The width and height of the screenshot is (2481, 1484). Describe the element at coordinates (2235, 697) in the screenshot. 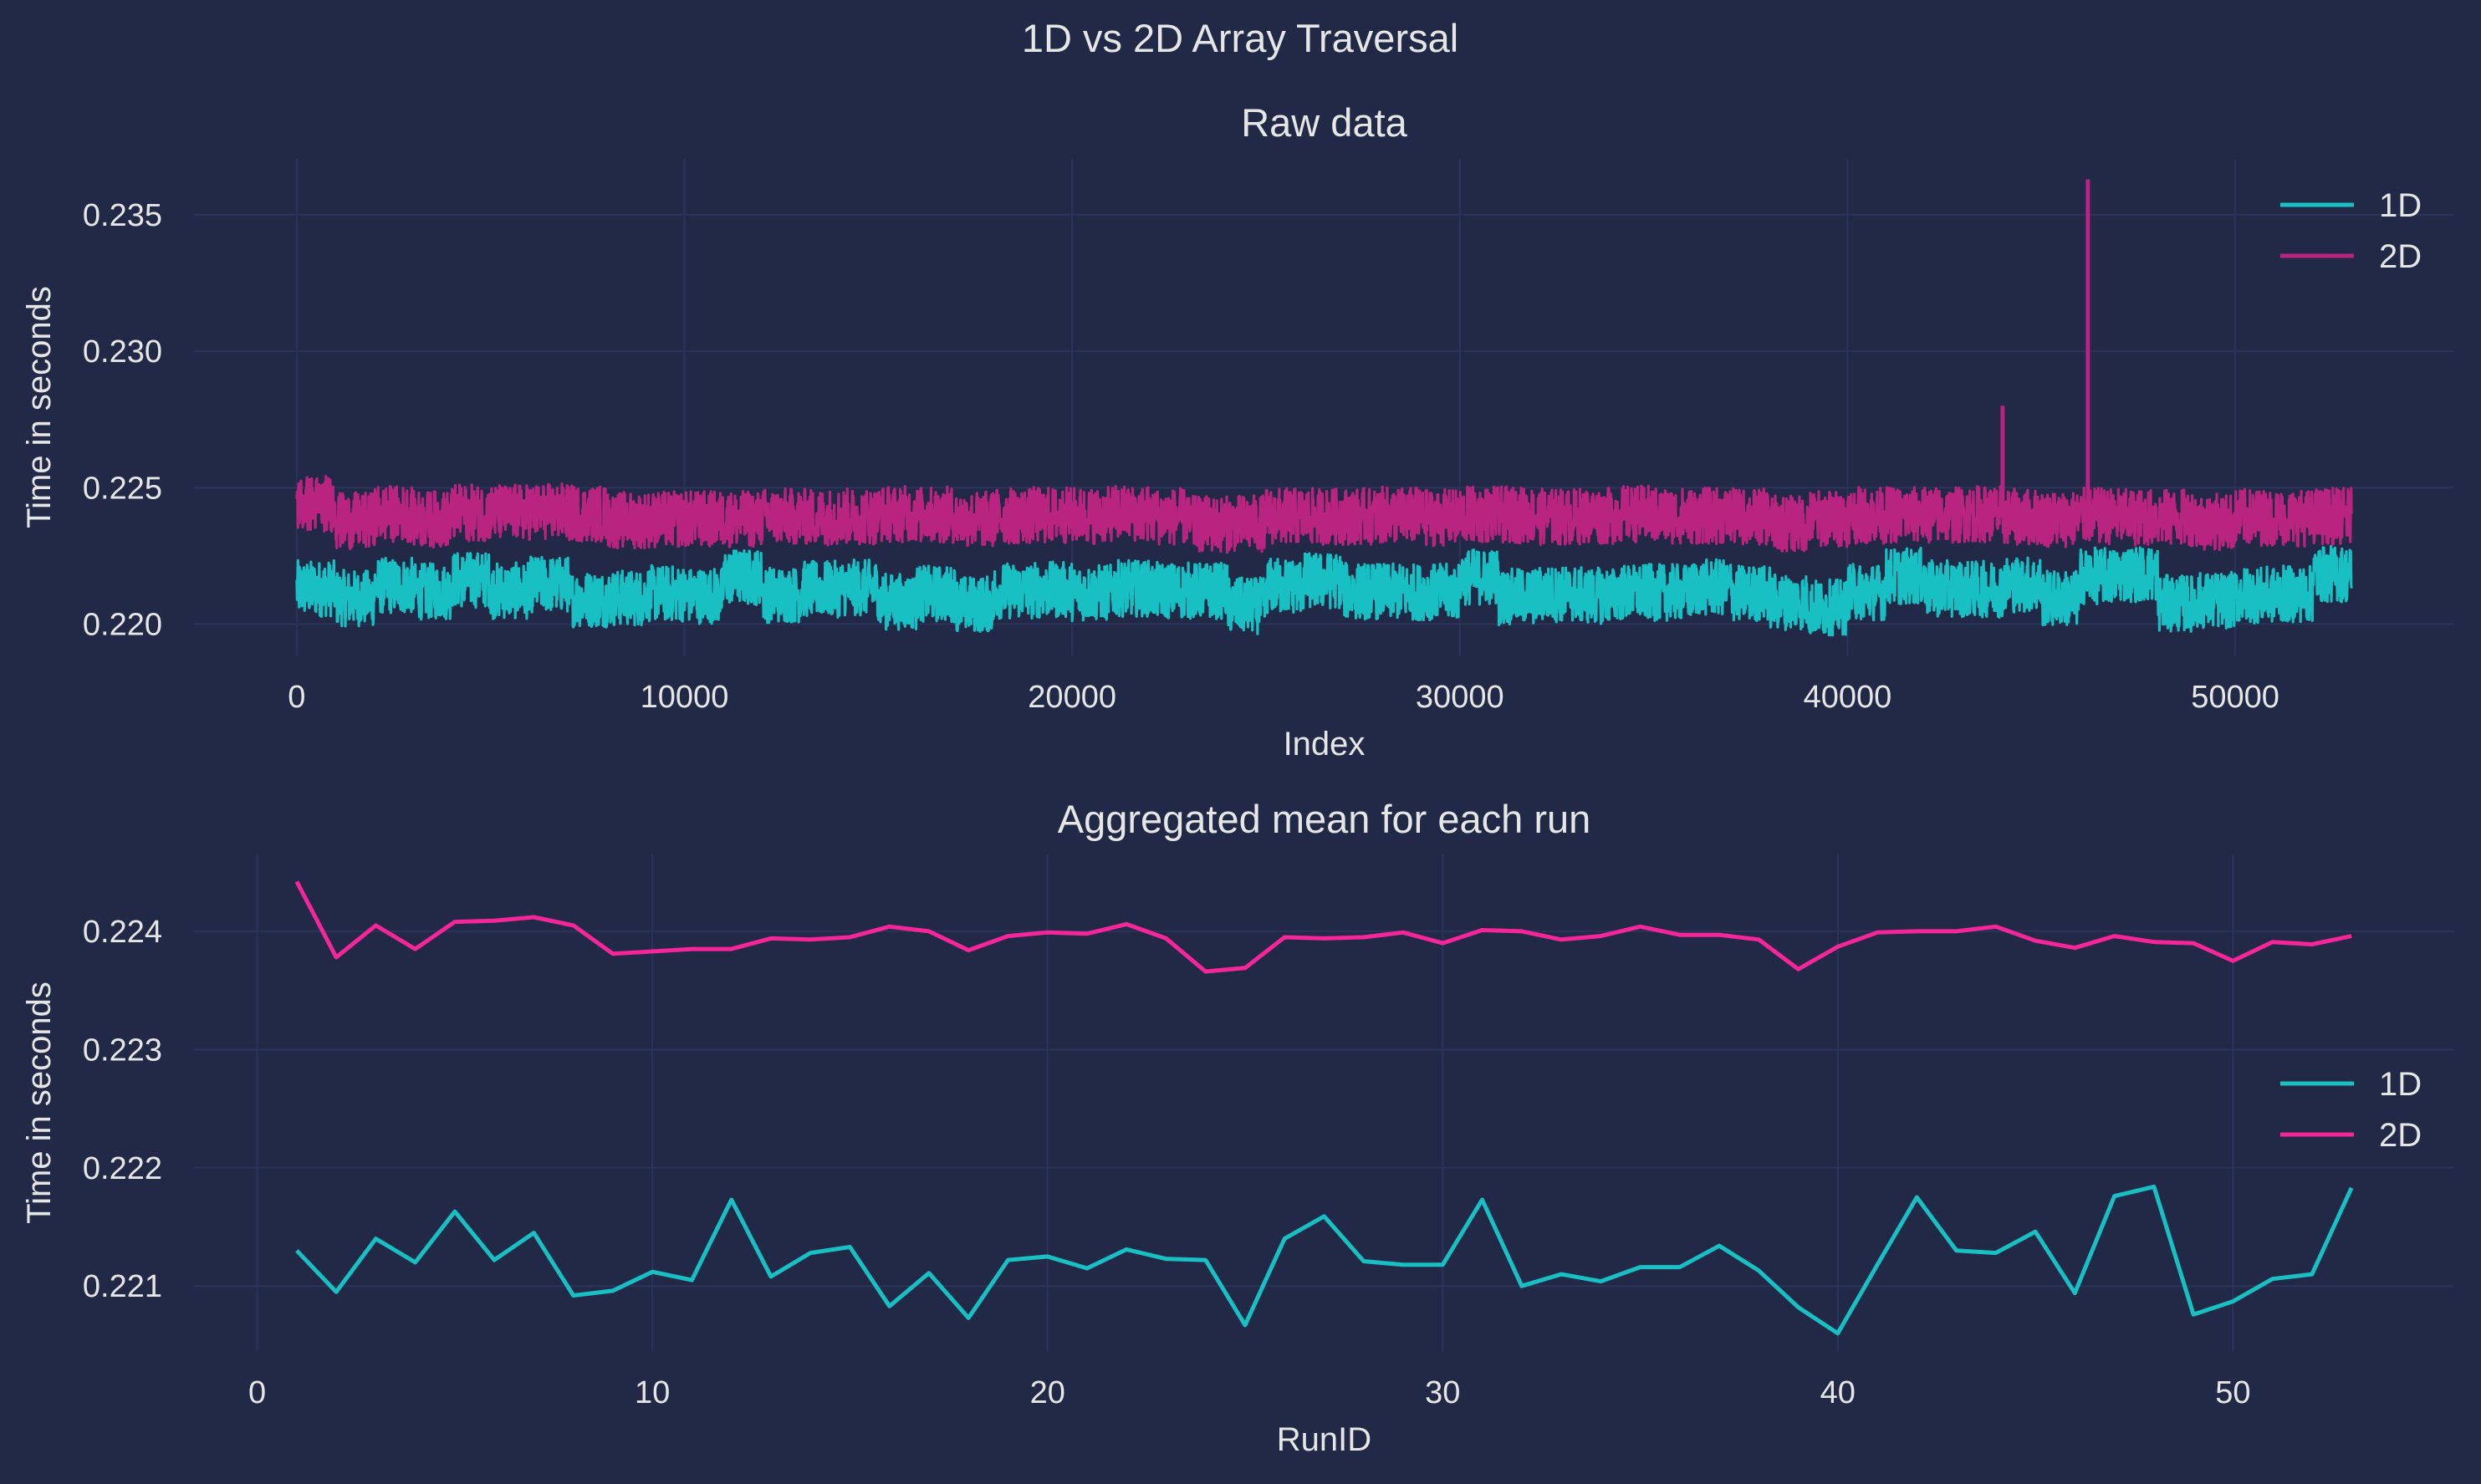

I see `x-tick-label: 50000` at that location.